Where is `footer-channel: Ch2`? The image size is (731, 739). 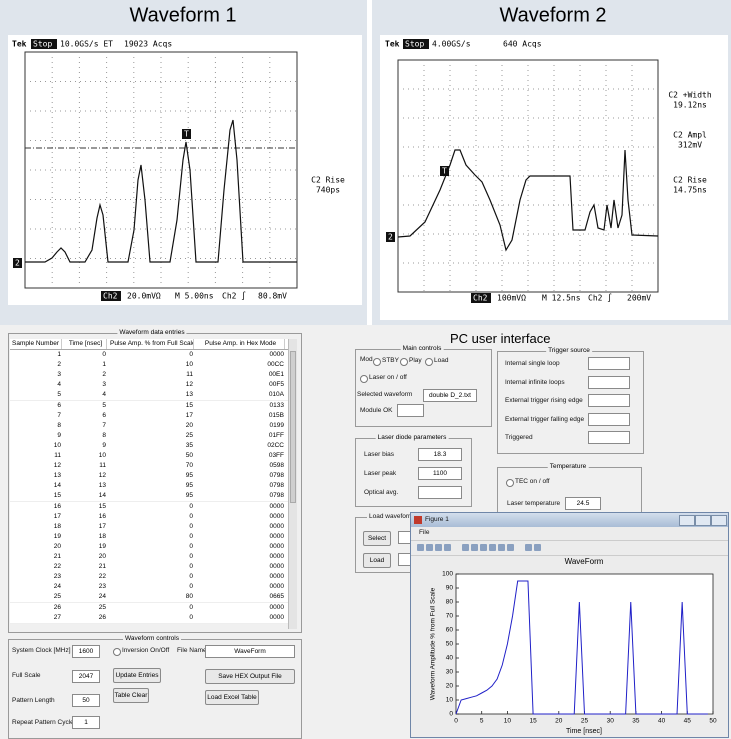 footer-channel: Ch2 is located at coordinates (110, 296).